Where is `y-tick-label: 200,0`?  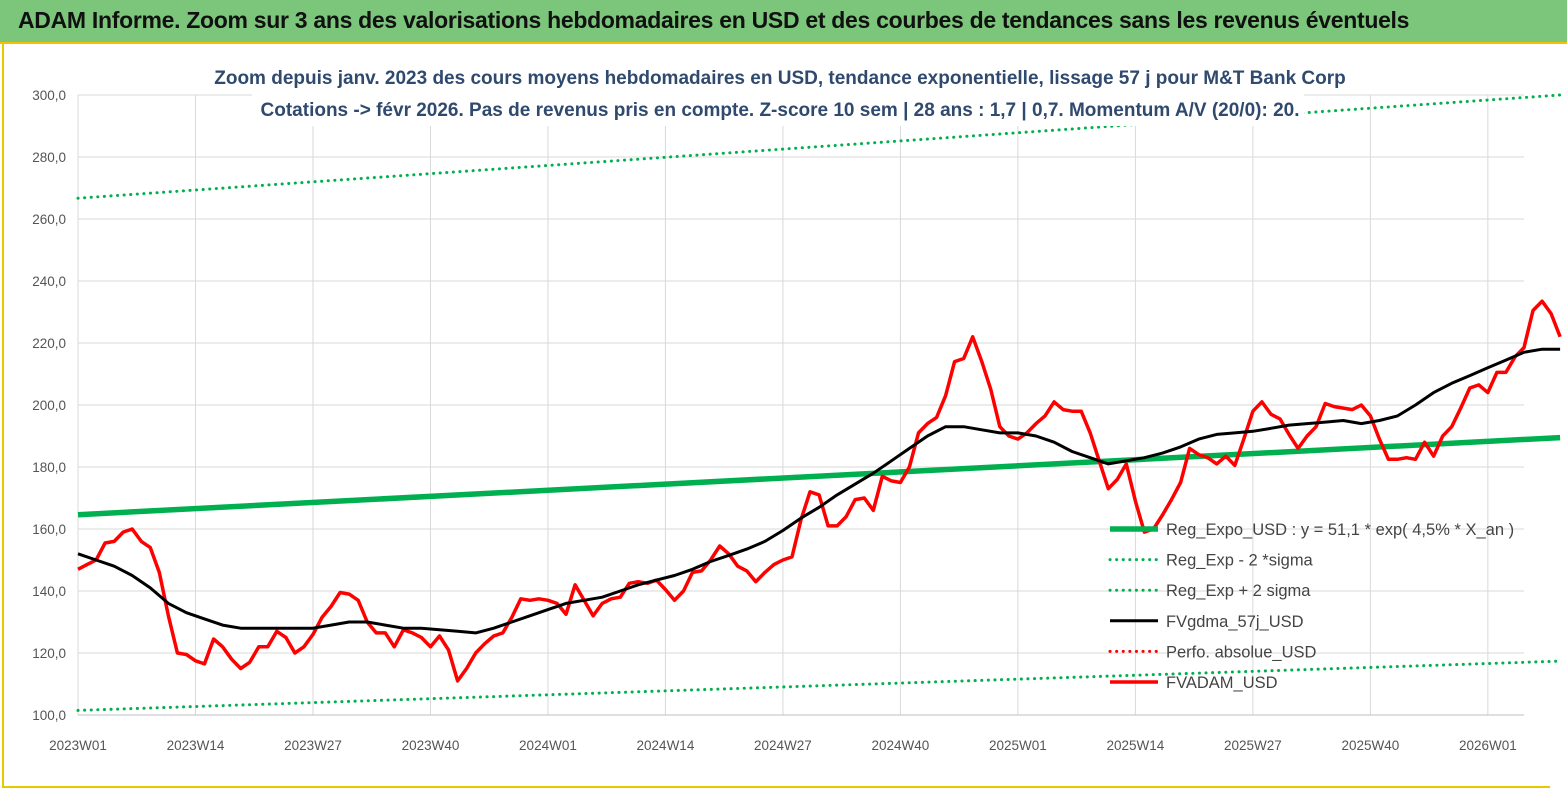 y-tick-label: 200,0 is located at coordinates (49, 405).